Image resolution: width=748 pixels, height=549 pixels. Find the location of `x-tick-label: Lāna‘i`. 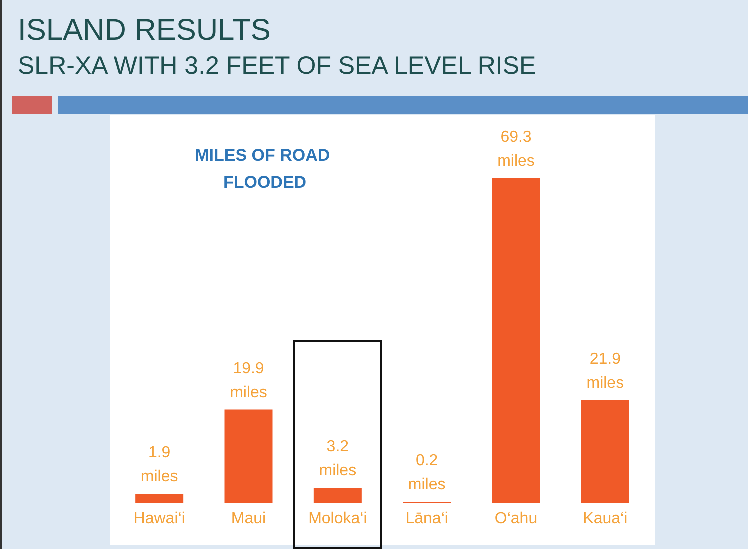

x-tick-label: Lāna‘i is located at coordinates (427, 519).